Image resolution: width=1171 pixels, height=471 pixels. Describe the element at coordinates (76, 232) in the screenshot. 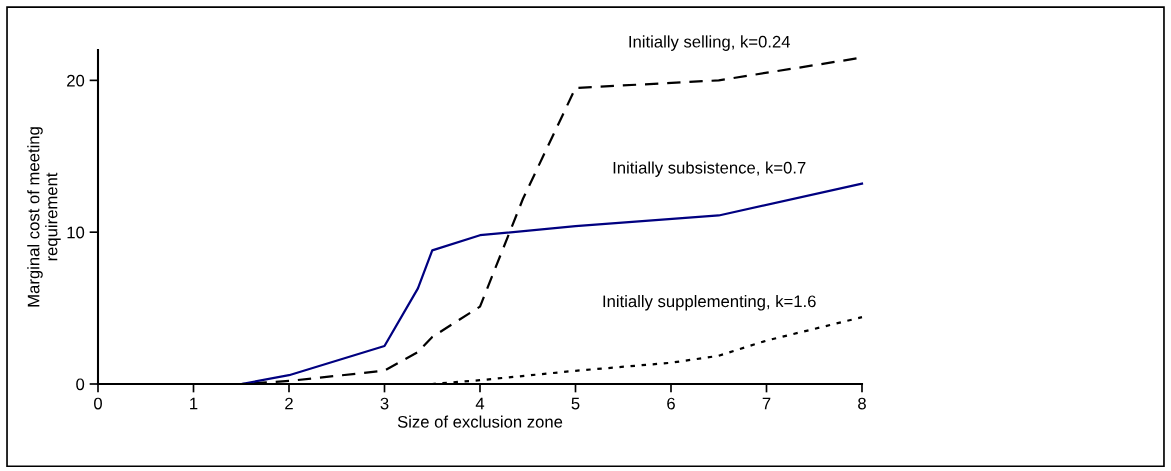

I see `y-tick-label: 10` at that location.